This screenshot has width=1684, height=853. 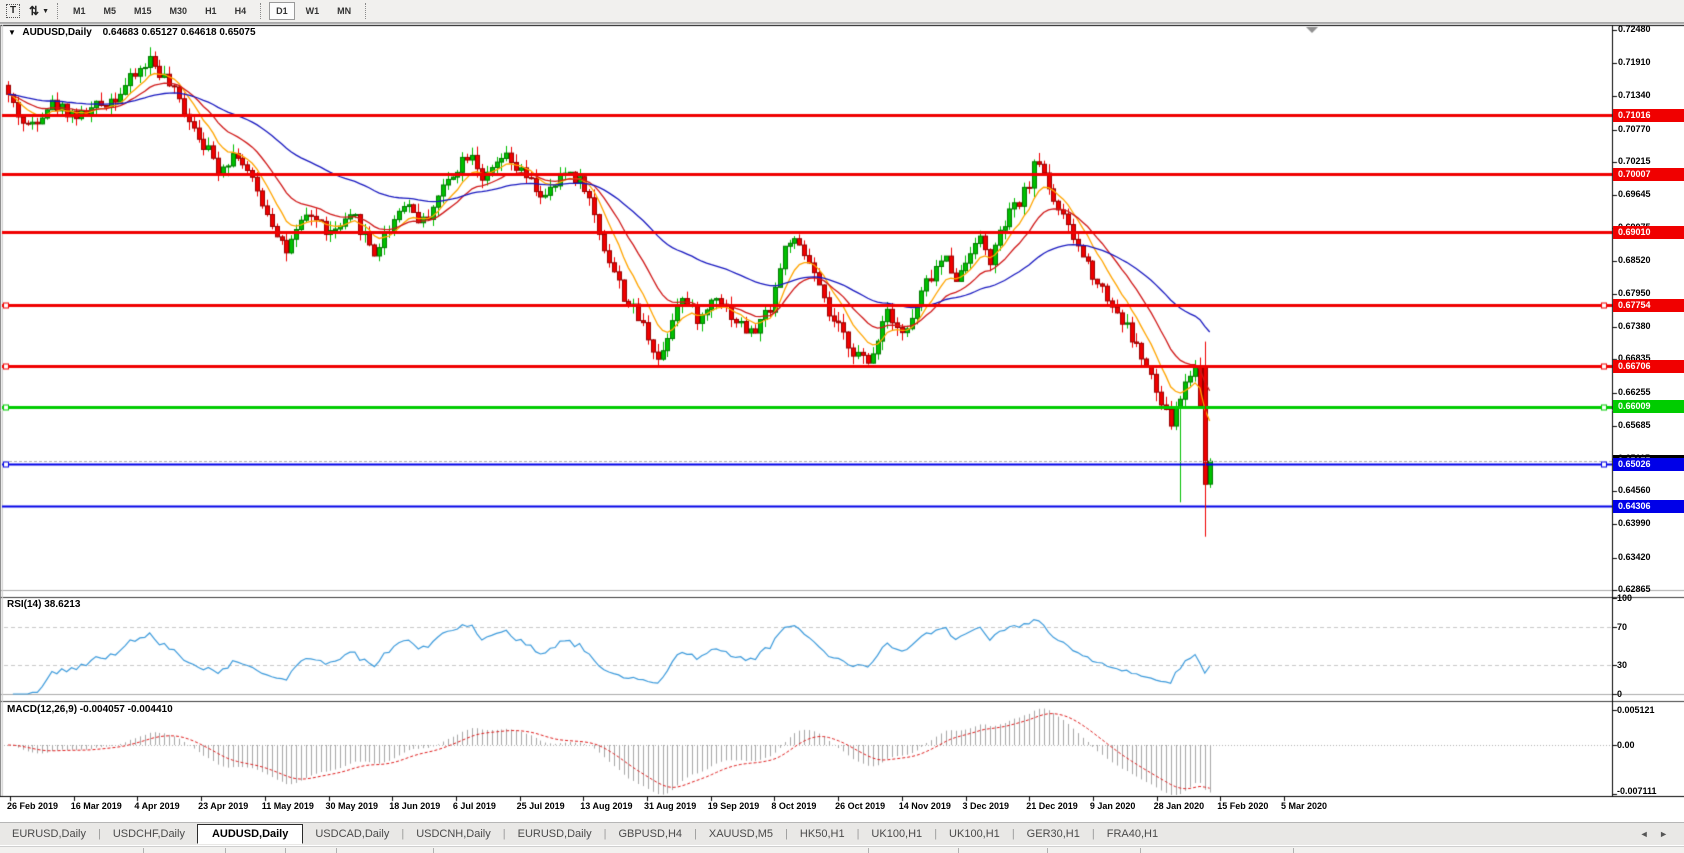 What do you see at coordinates (822, 834) in the screenshot?
I see `chart-tab-hk50-h1: HK50,H1` at bounding box center [822, 834].